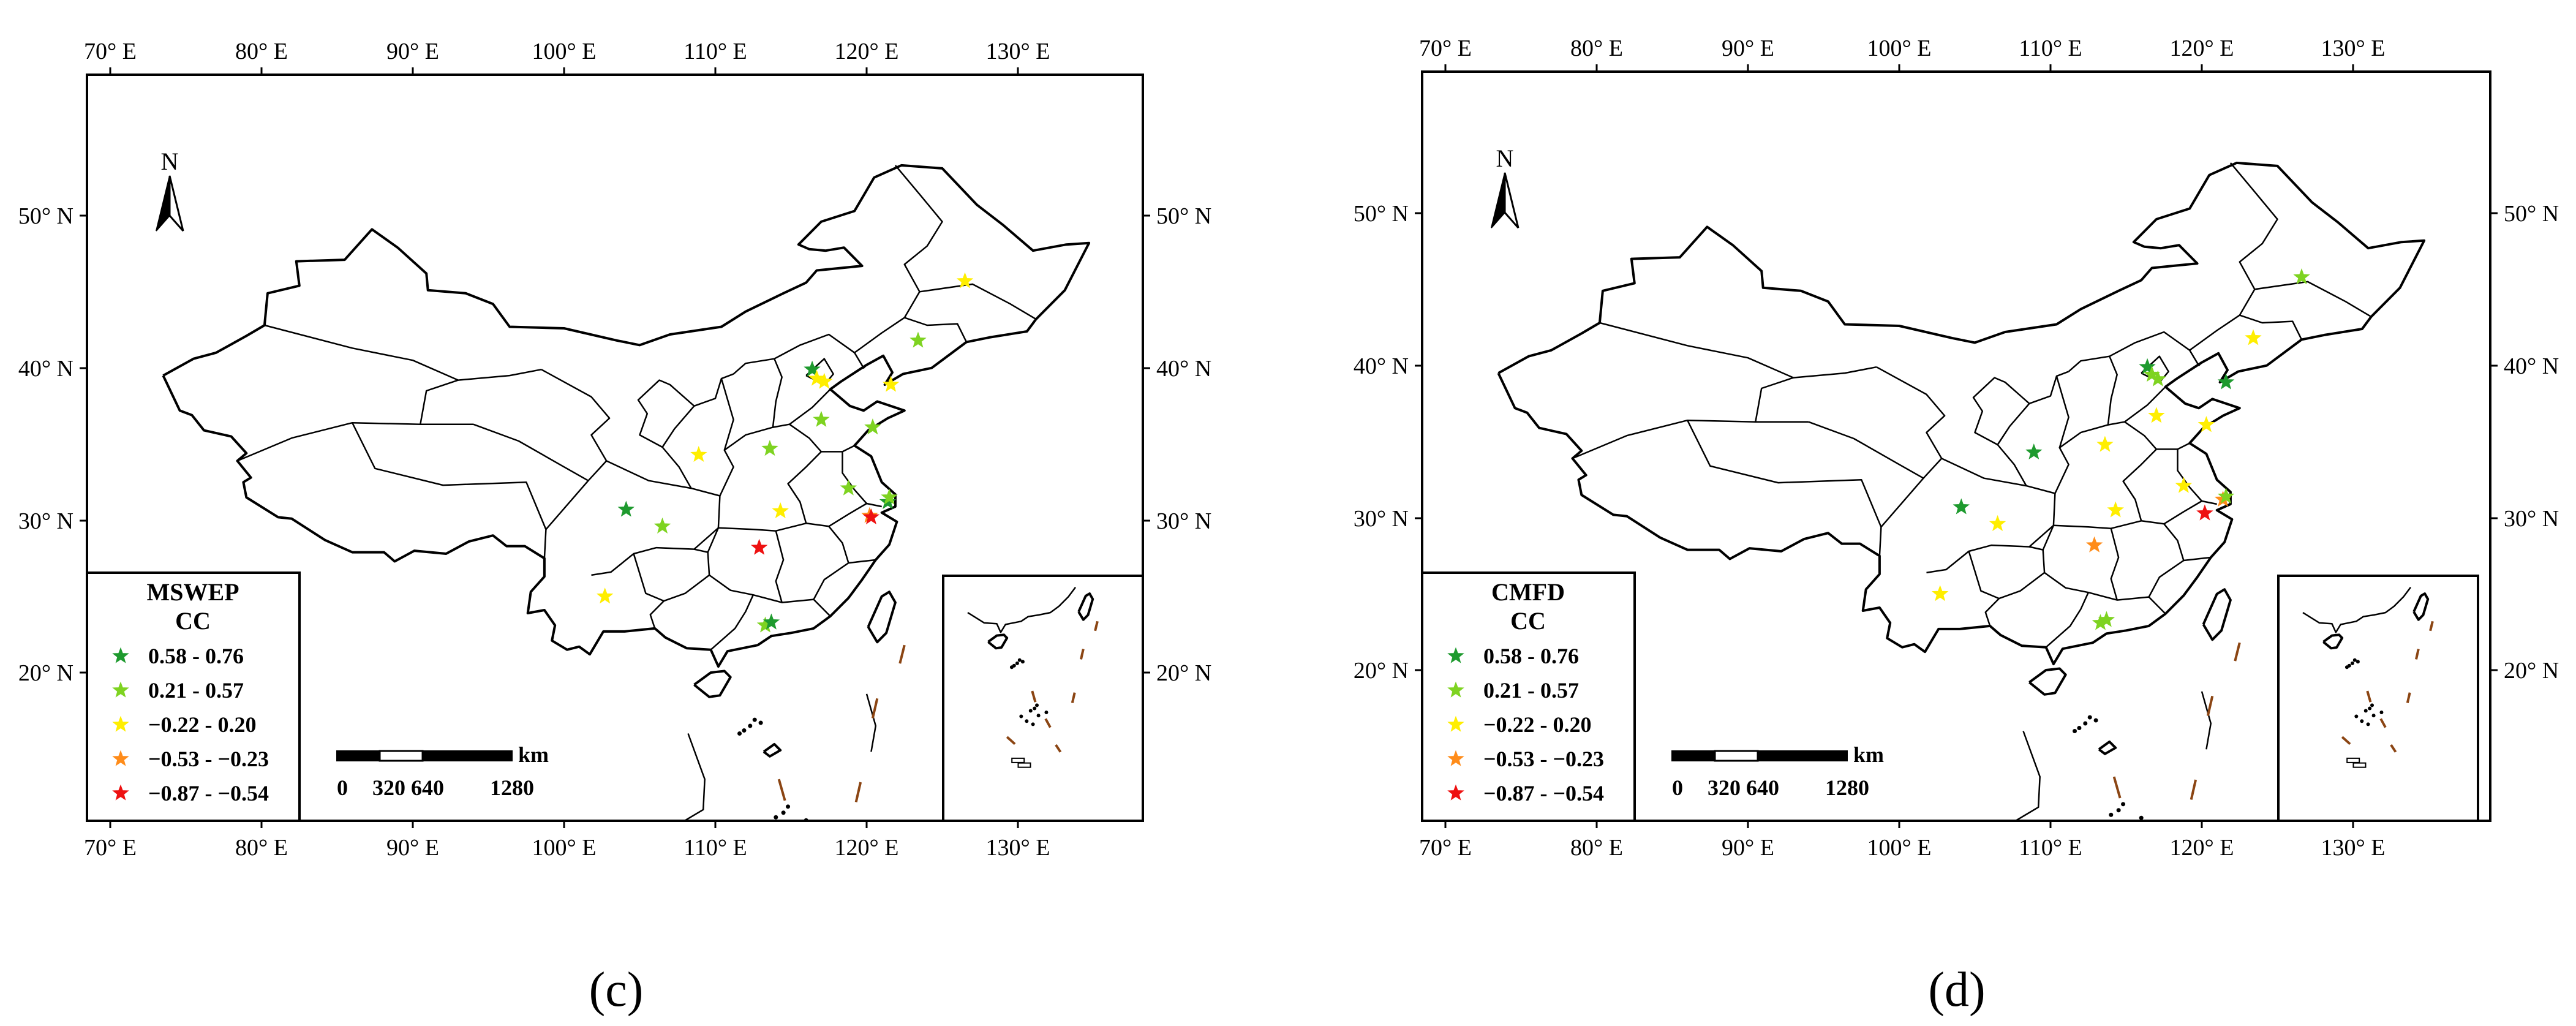 The image size is (2576, 1026). Describe the element at coordinates (716, 51) in the screenshot. I see `lon-tick-label-top: 110° E` at that location.